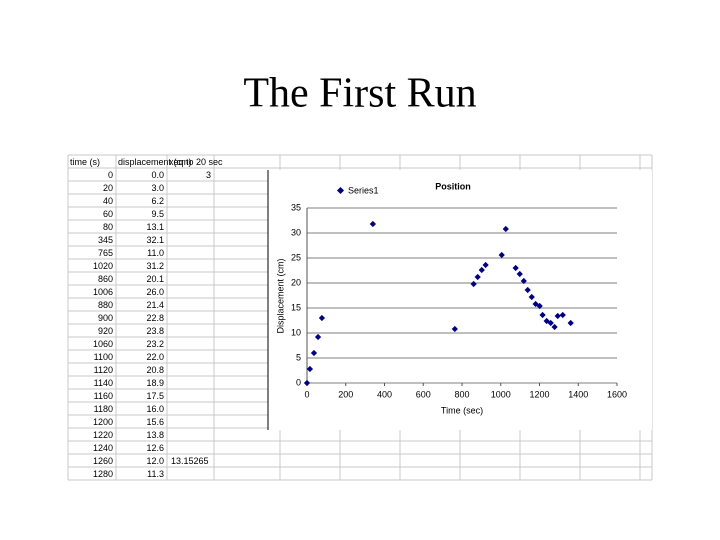  Describe the element at coordinates (155, 409) in the screenshot. I see `cell: 16.0` at that location.